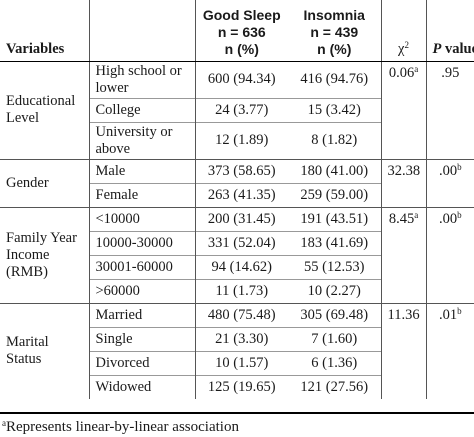 The height and width of the screenshot is (437, 474). I want to click on good-sleep-cell: 480 (75.48), so click(241, 314).